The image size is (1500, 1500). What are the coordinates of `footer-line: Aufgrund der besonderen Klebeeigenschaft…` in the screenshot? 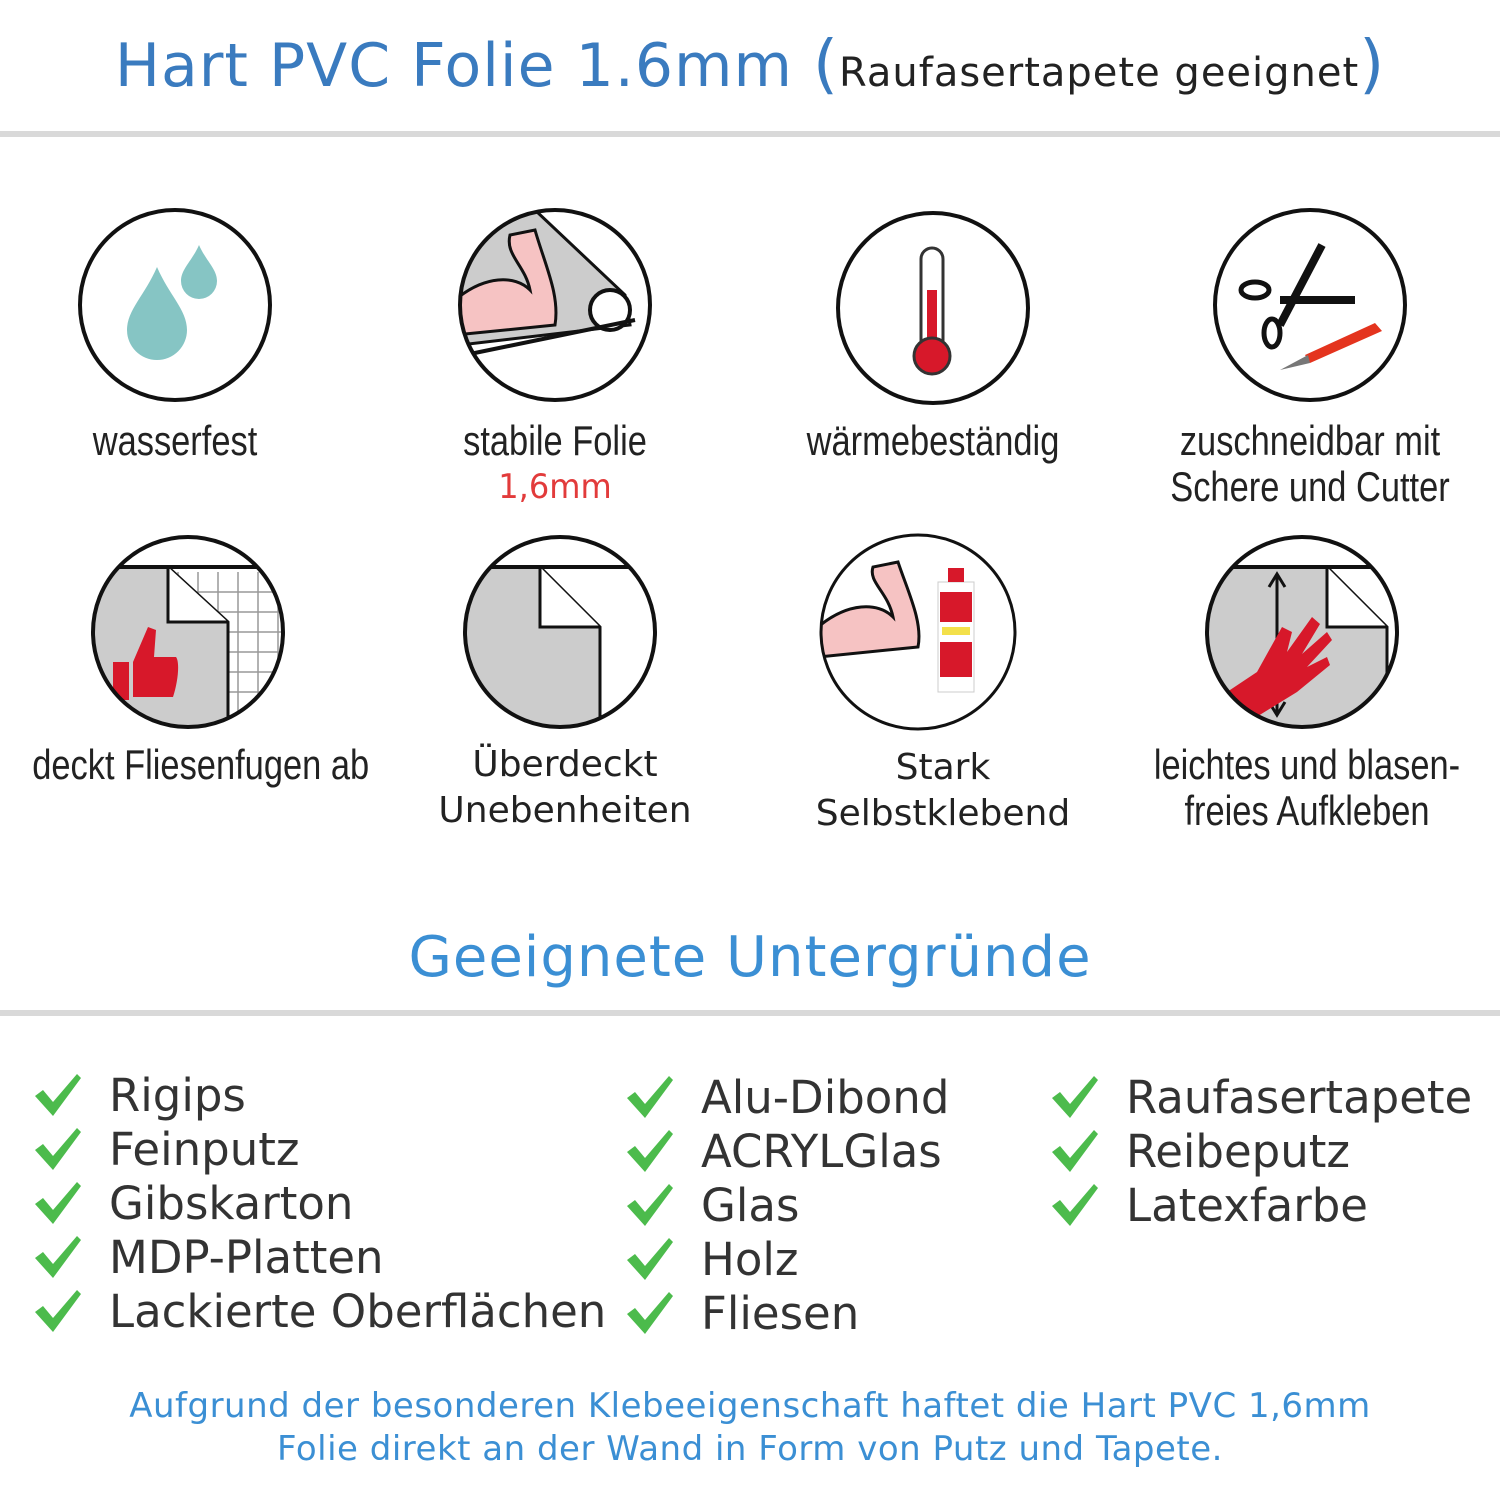 It's located at (750, 1406).